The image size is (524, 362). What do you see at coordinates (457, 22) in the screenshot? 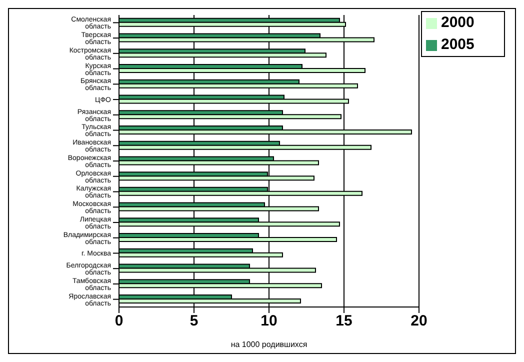
I see `legend-label: 2000` at bounding box center [457, 22].